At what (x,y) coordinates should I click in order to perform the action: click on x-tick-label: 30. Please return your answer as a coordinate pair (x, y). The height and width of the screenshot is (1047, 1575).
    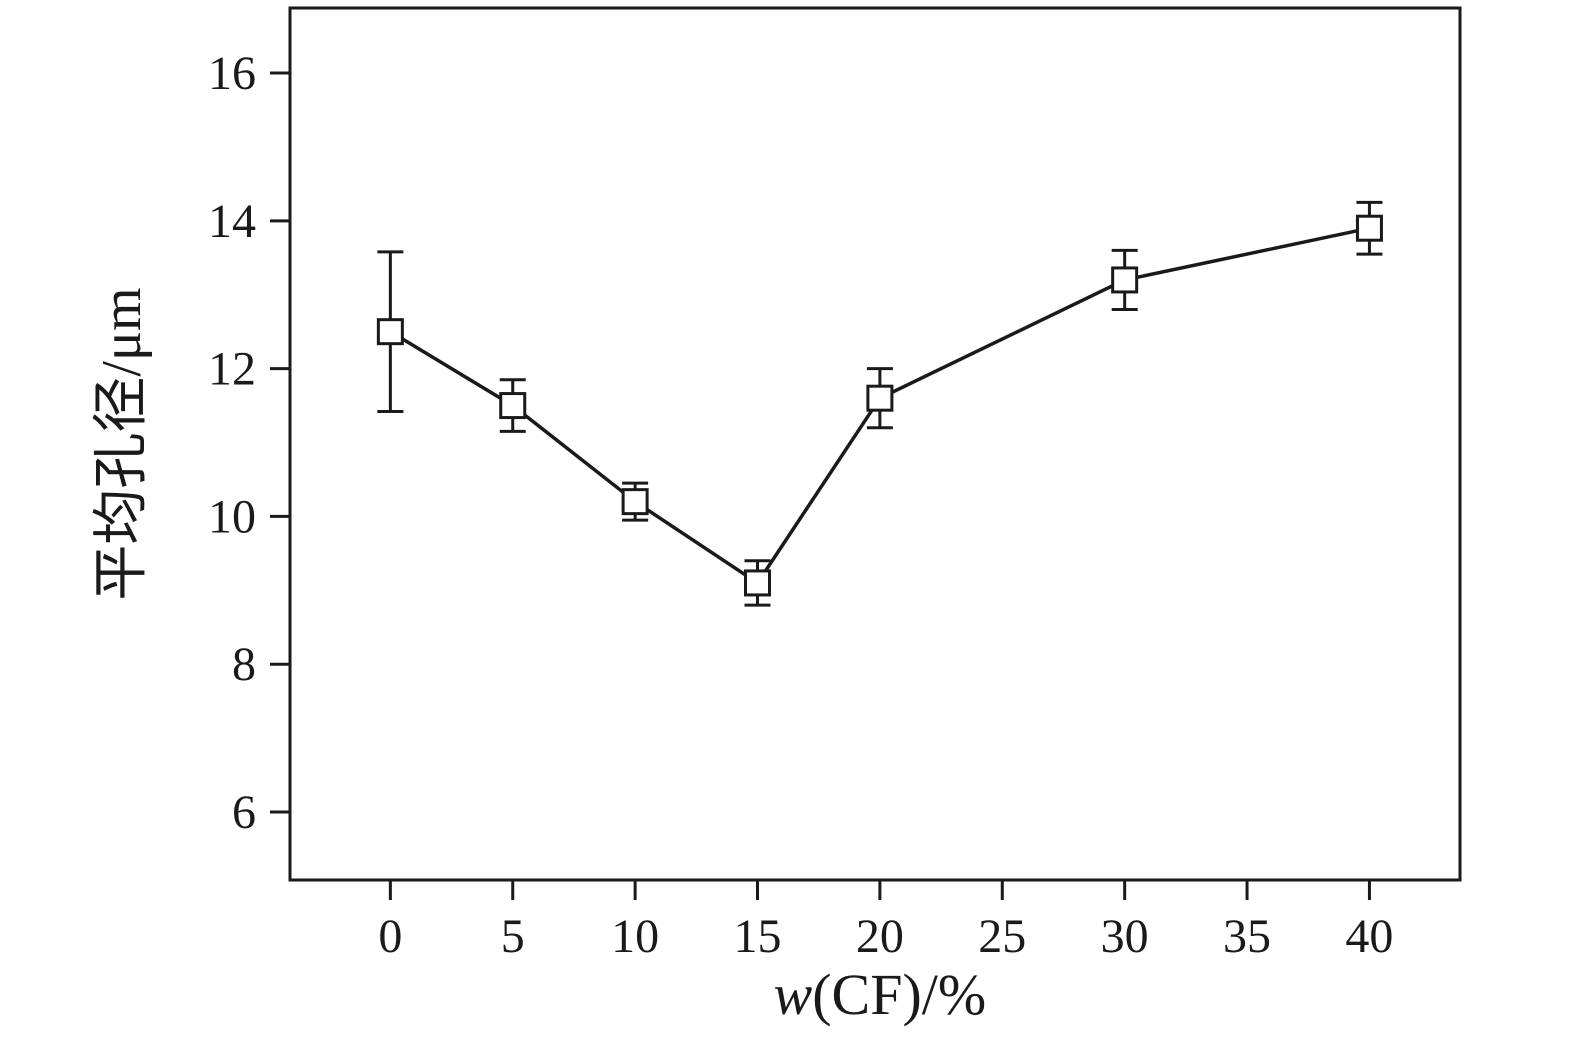
    Looking at the image, I should click on (1125, 936).